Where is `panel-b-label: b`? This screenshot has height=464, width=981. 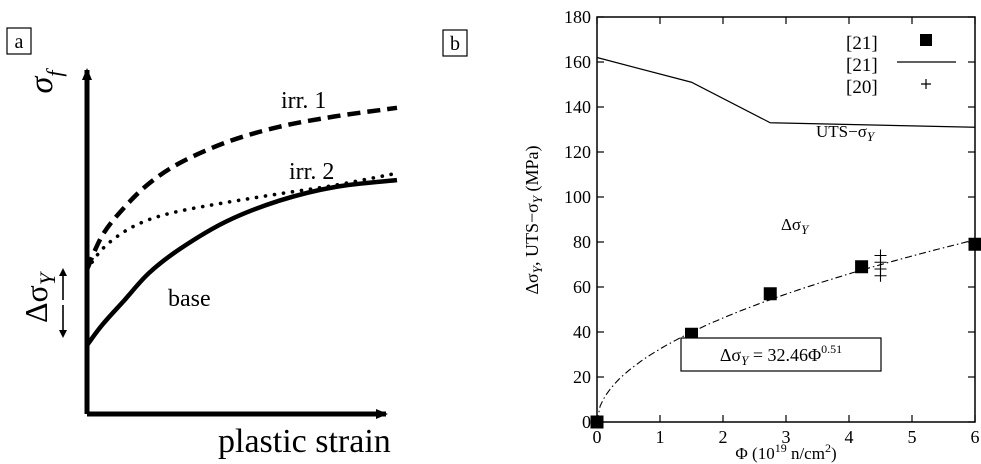
panel-b-label: b is located at coordinates (455, 44).